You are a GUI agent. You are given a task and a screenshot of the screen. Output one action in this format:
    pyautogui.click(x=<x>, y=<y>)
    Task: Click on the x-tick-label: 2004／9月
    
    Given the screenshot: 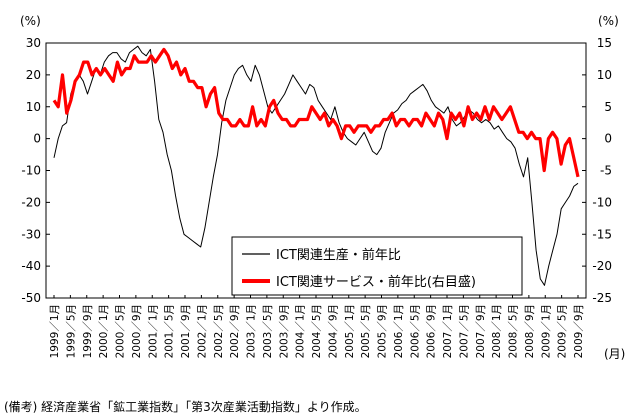 What is the action you would take?
    pyautogui.click(x=333, y=331)
    